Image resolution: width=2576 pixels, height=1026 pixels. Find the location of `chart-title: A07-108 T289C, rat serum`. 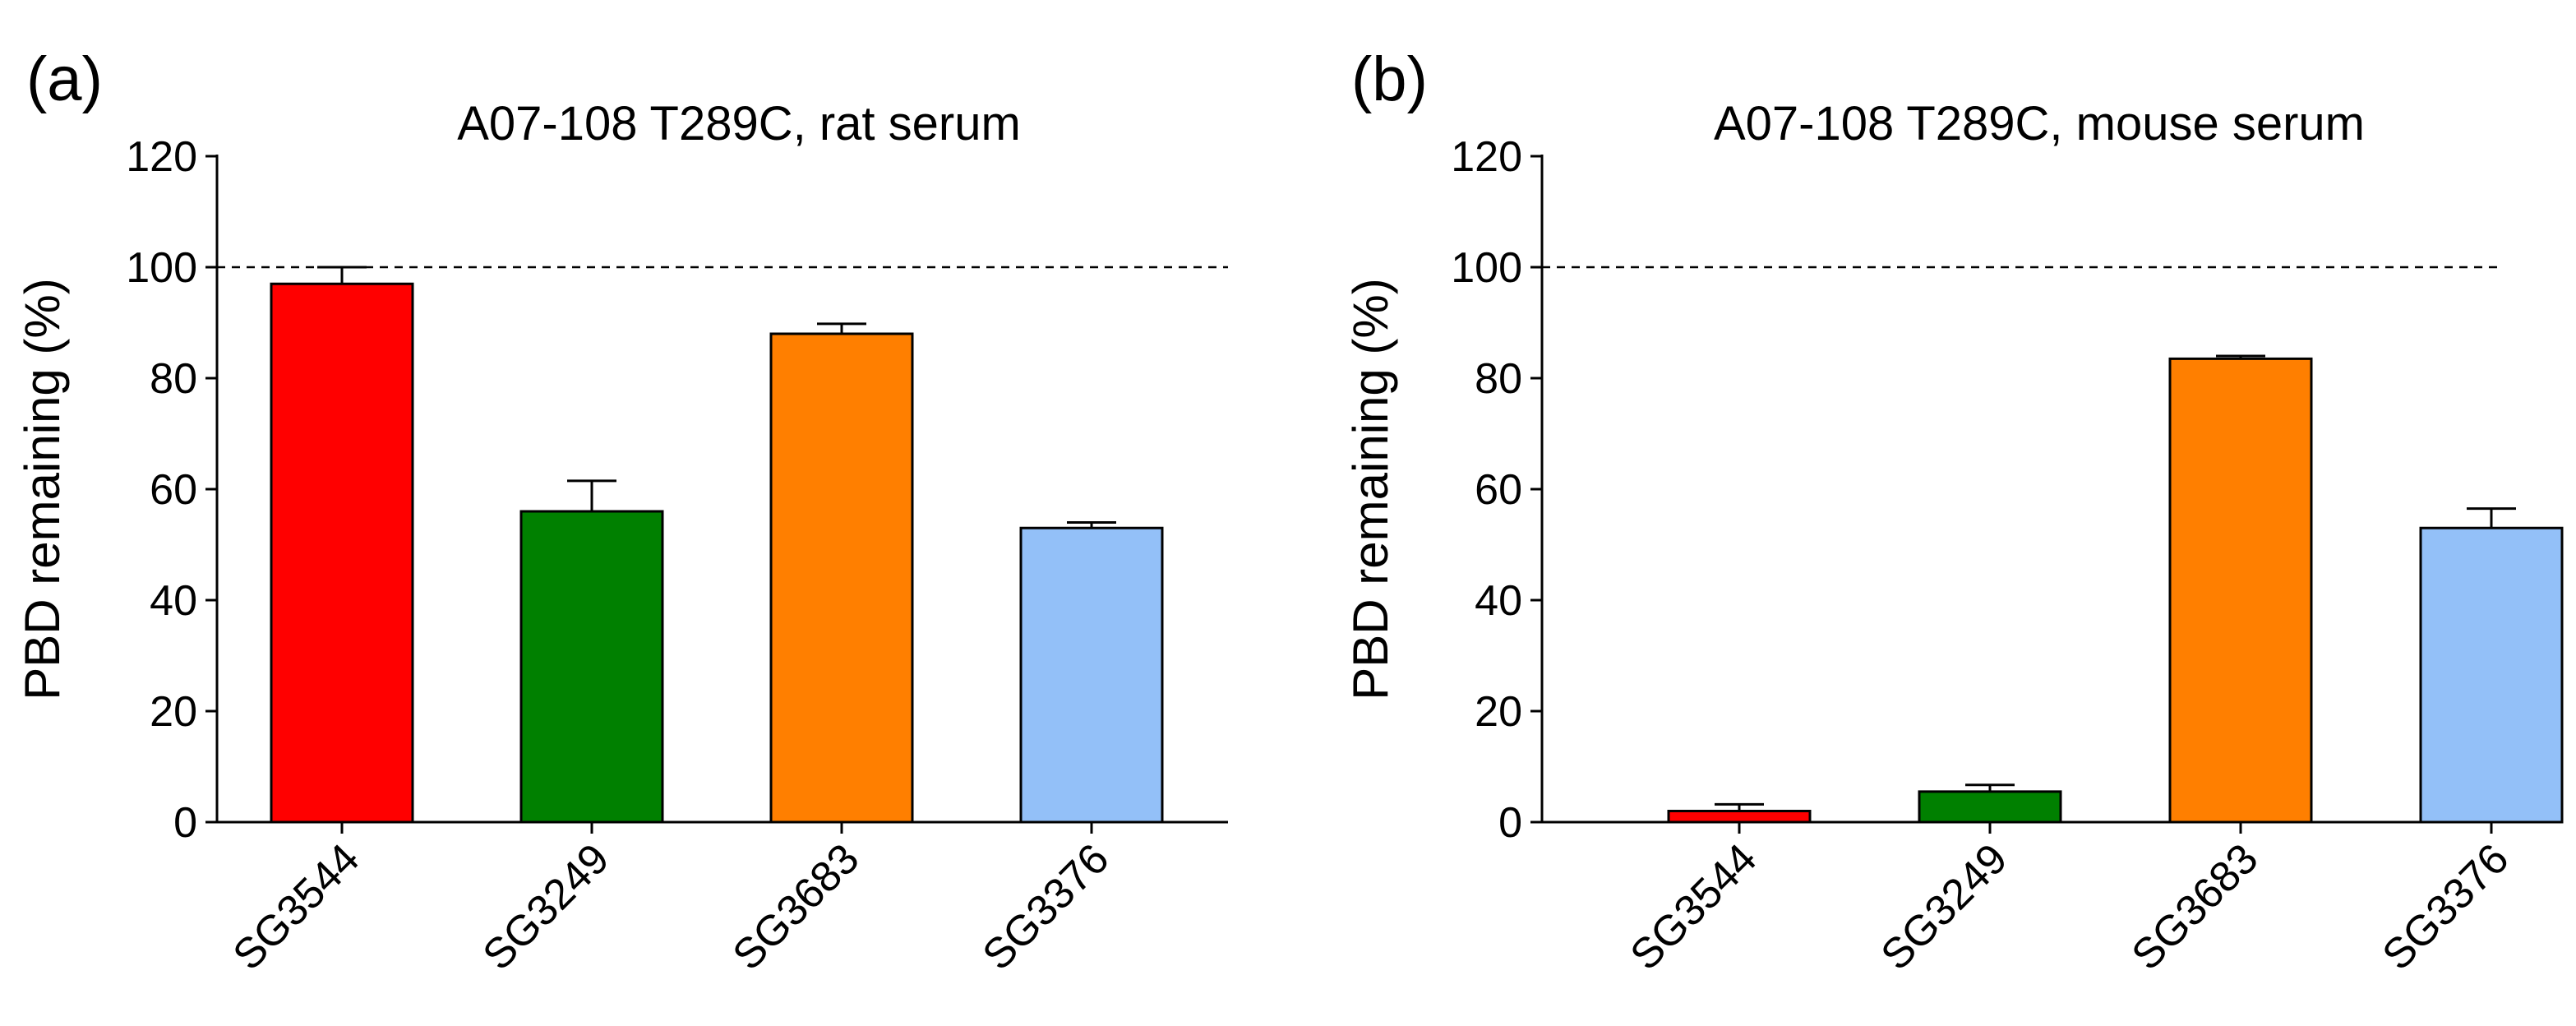

chart-title: A07-108 T289C, rat serum is located at coordinates (739, 123).